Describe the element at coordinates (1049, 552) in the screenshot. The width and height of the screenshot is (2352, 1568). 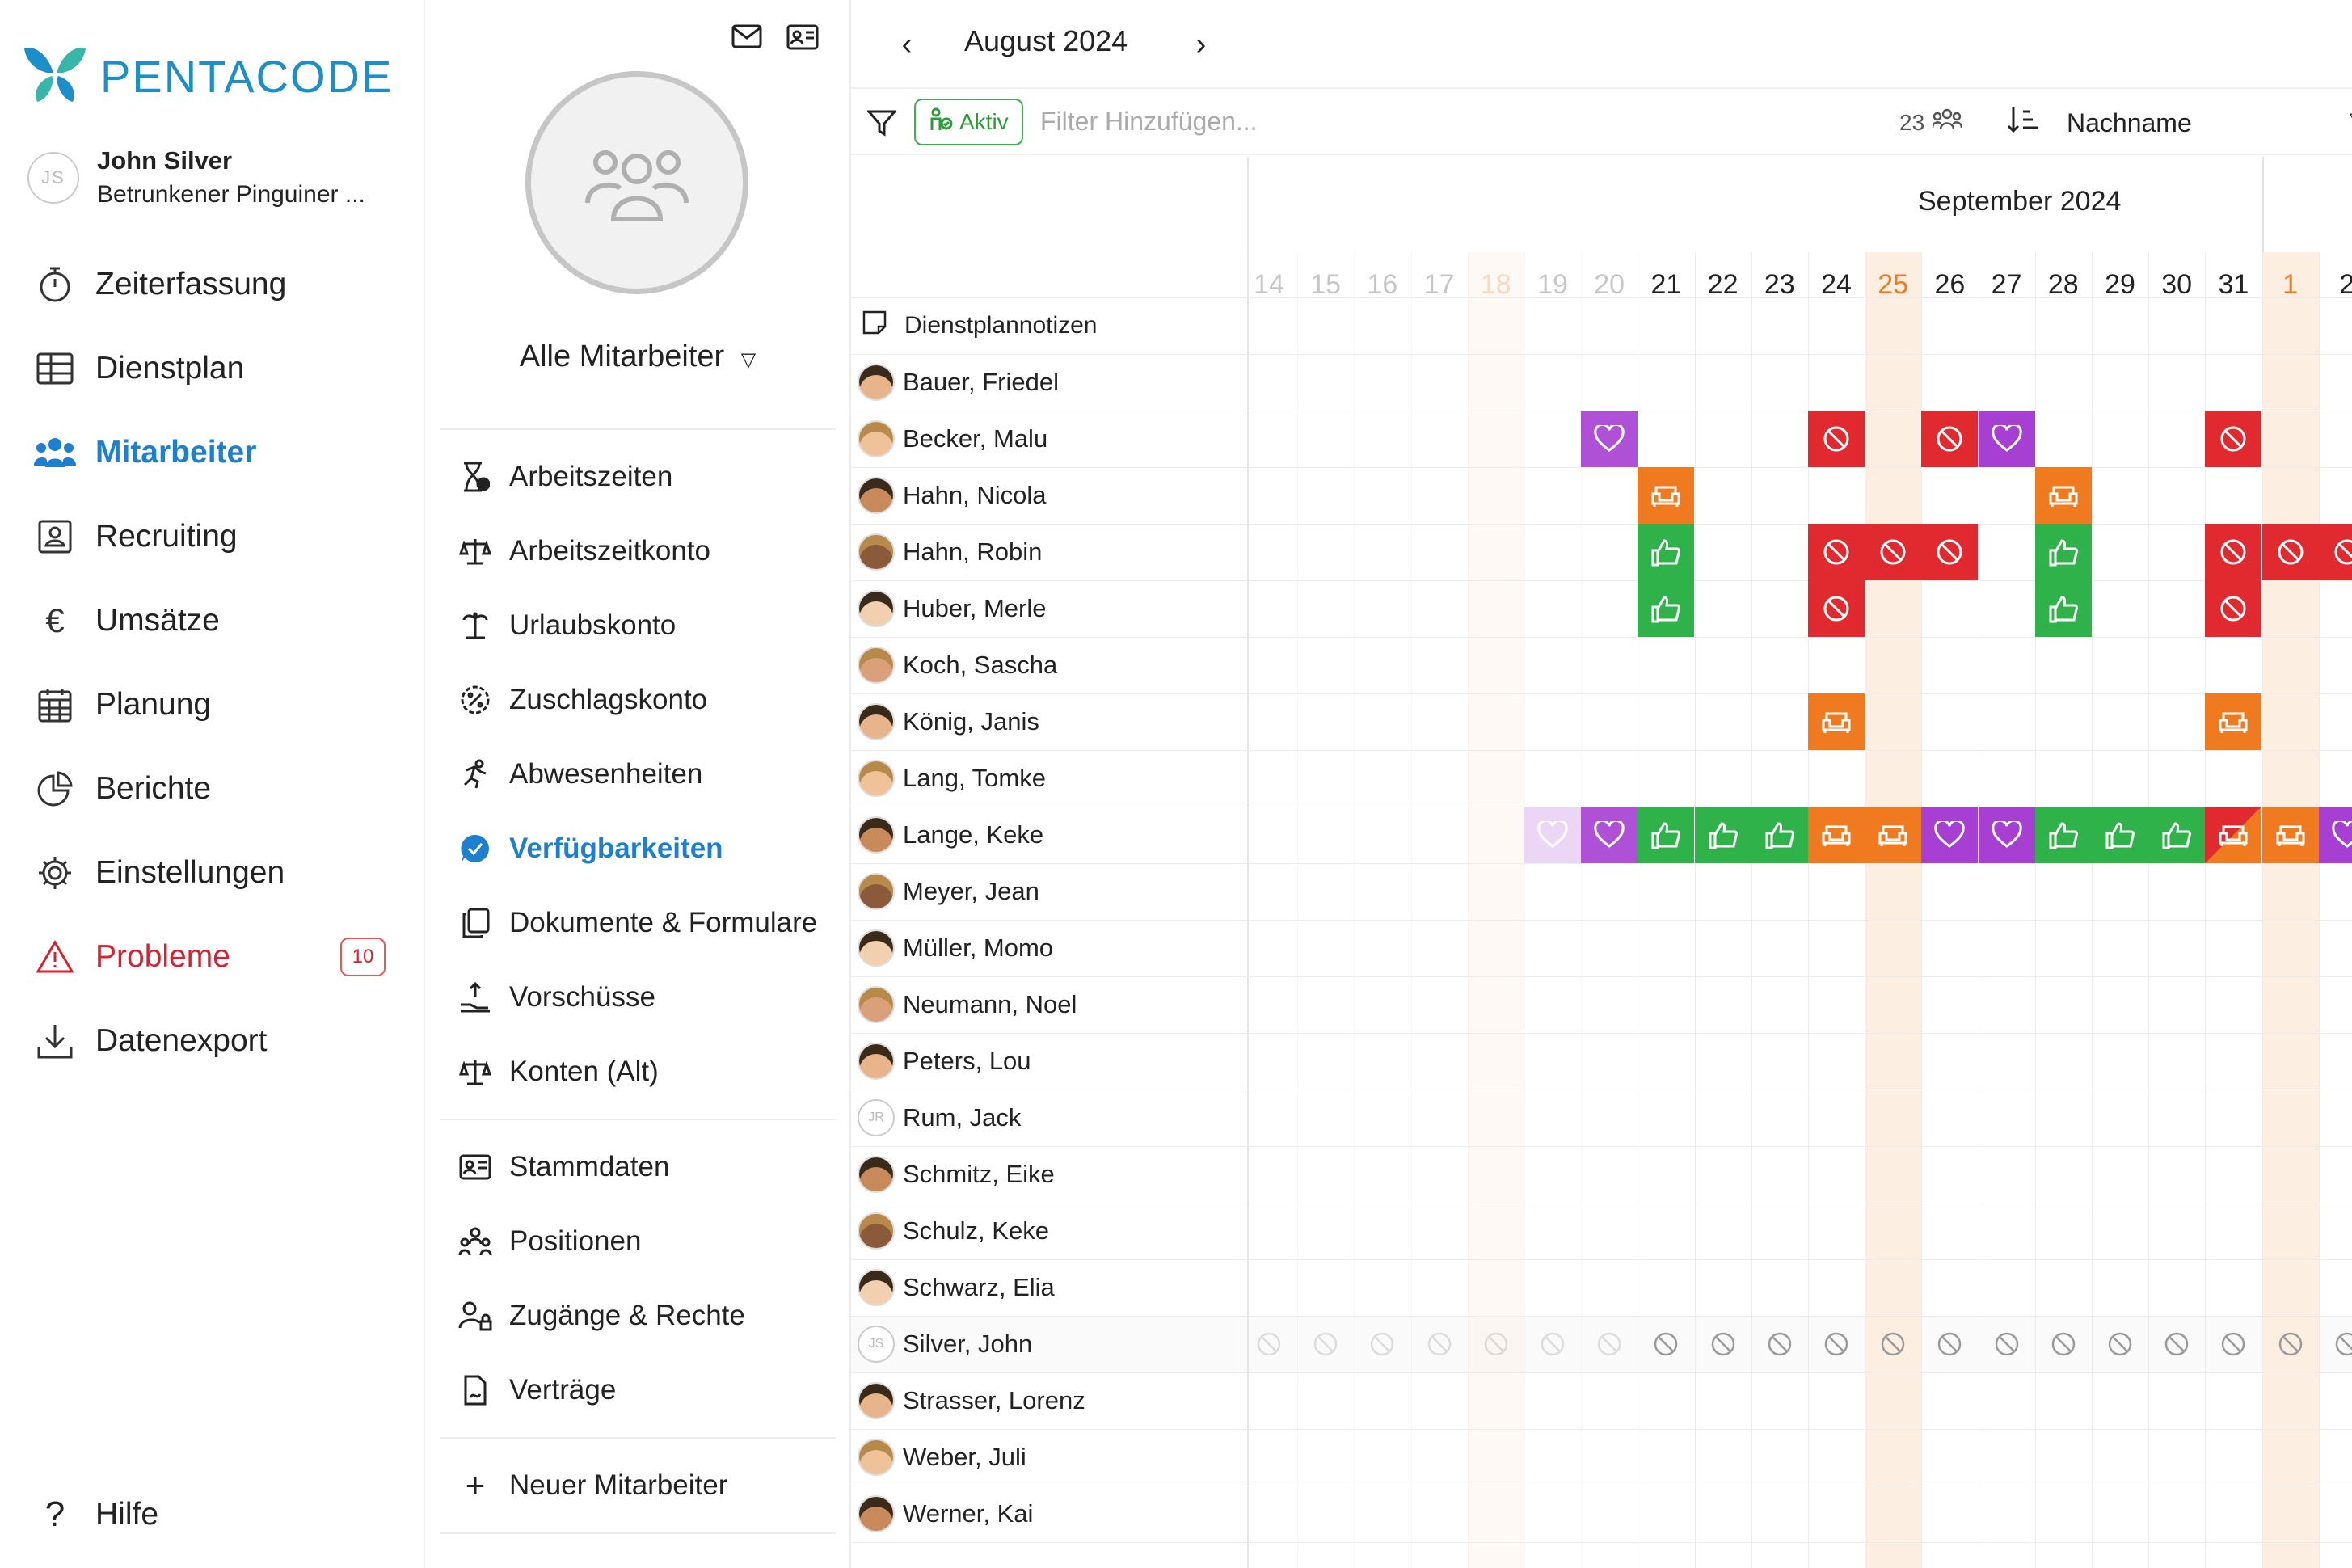
I see `employee-row: Hahn, Robin` at that location.